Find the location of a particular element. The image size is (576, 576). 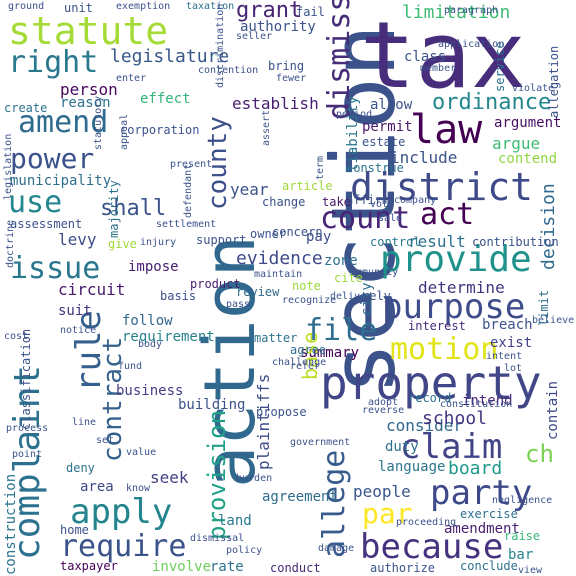

word-file: file is located at coordinates (341, 330).